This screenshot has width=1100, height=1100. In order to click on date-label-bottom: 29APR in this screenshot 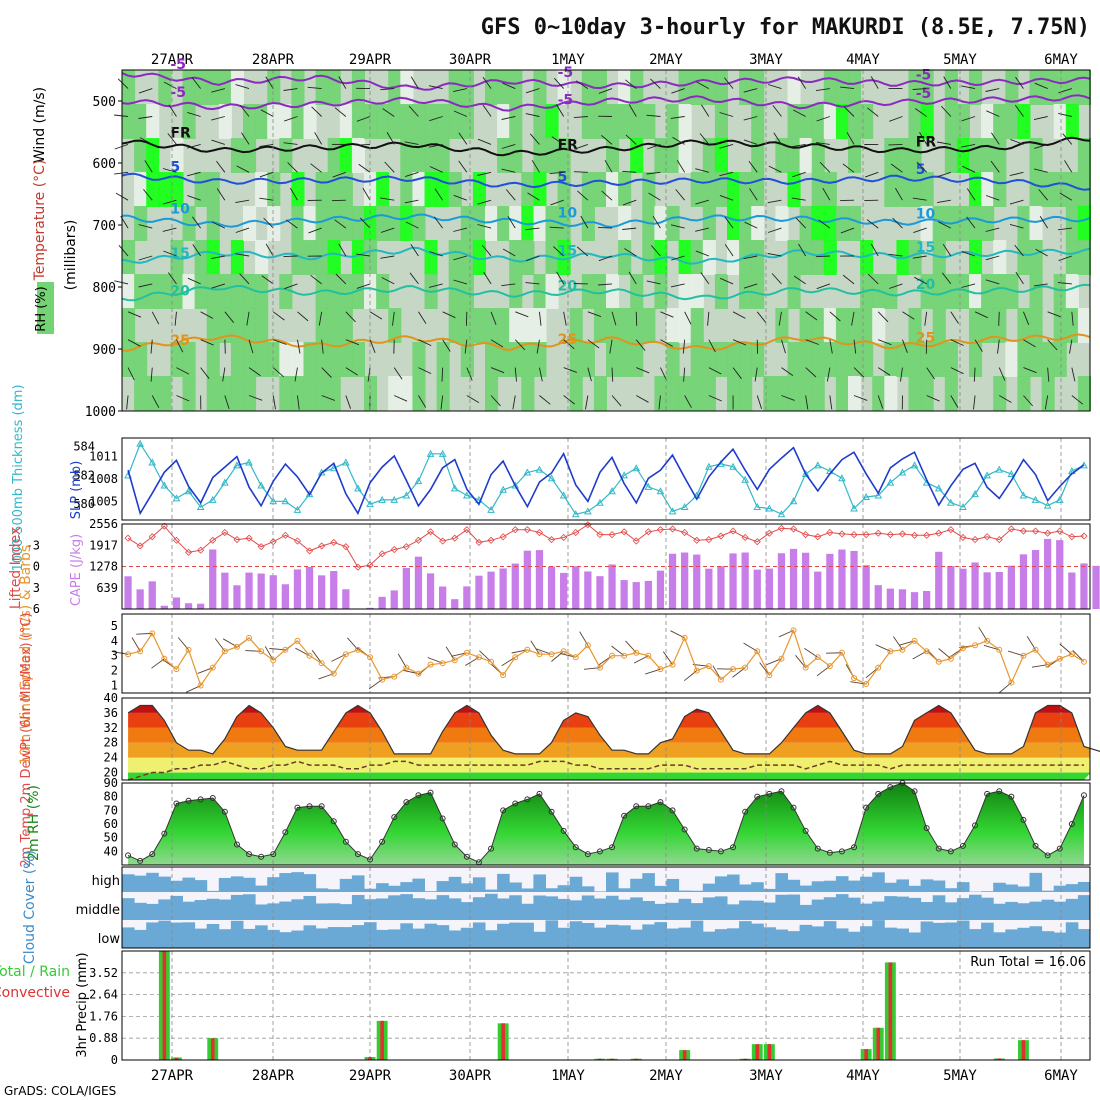, I will do `click(370, 1076)`.